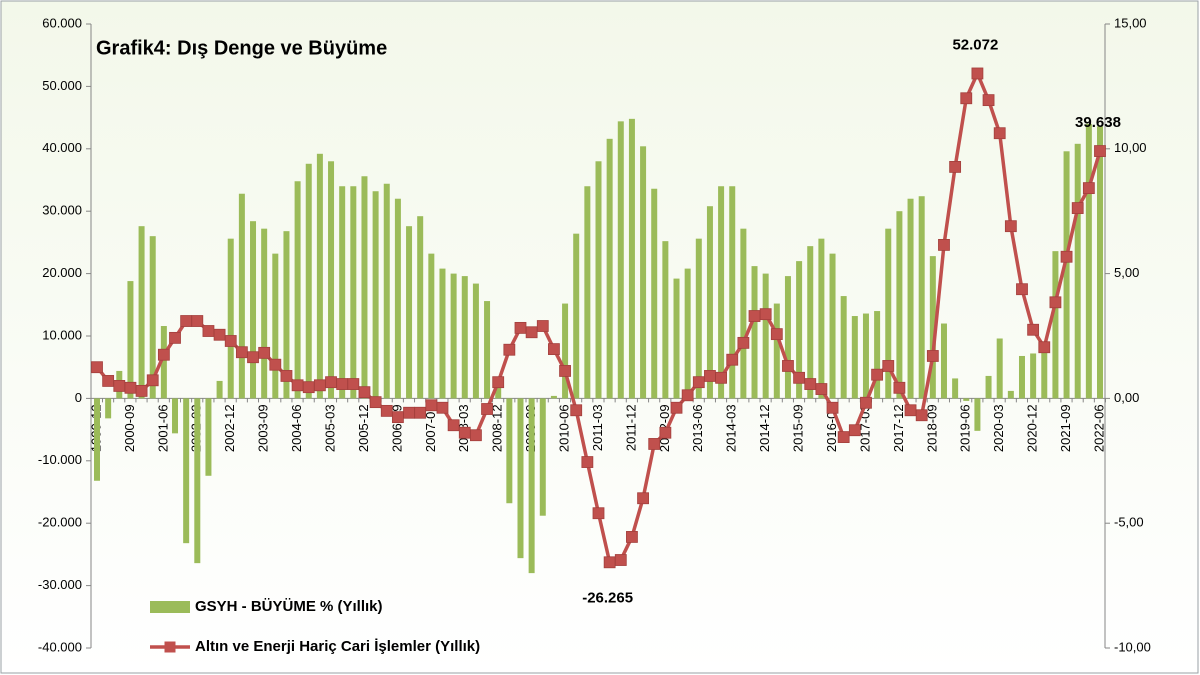 The width and height of the screenshot is (1200, 675). Describe the element at coordinates (263, 428) in the screenshot. I see `x-tick-label: 2003-09` at that location.